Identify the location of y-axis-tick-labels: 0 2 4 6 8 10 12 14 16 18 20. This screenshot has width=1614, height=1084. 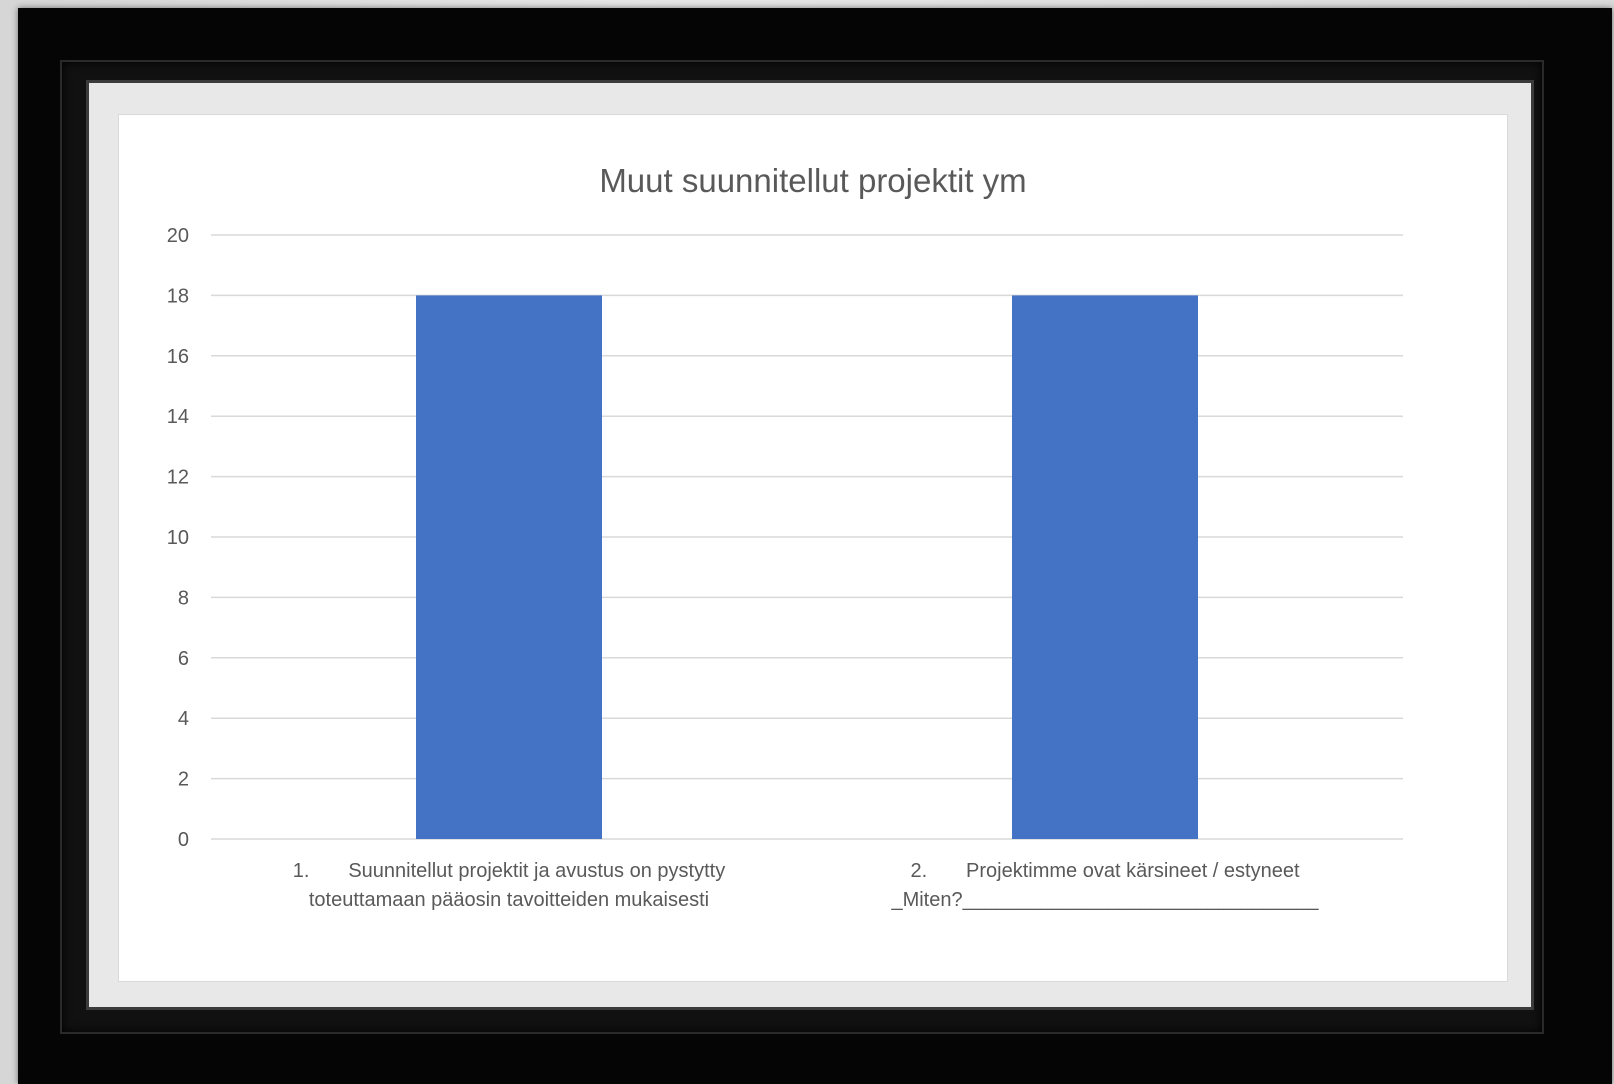
(178, 538).